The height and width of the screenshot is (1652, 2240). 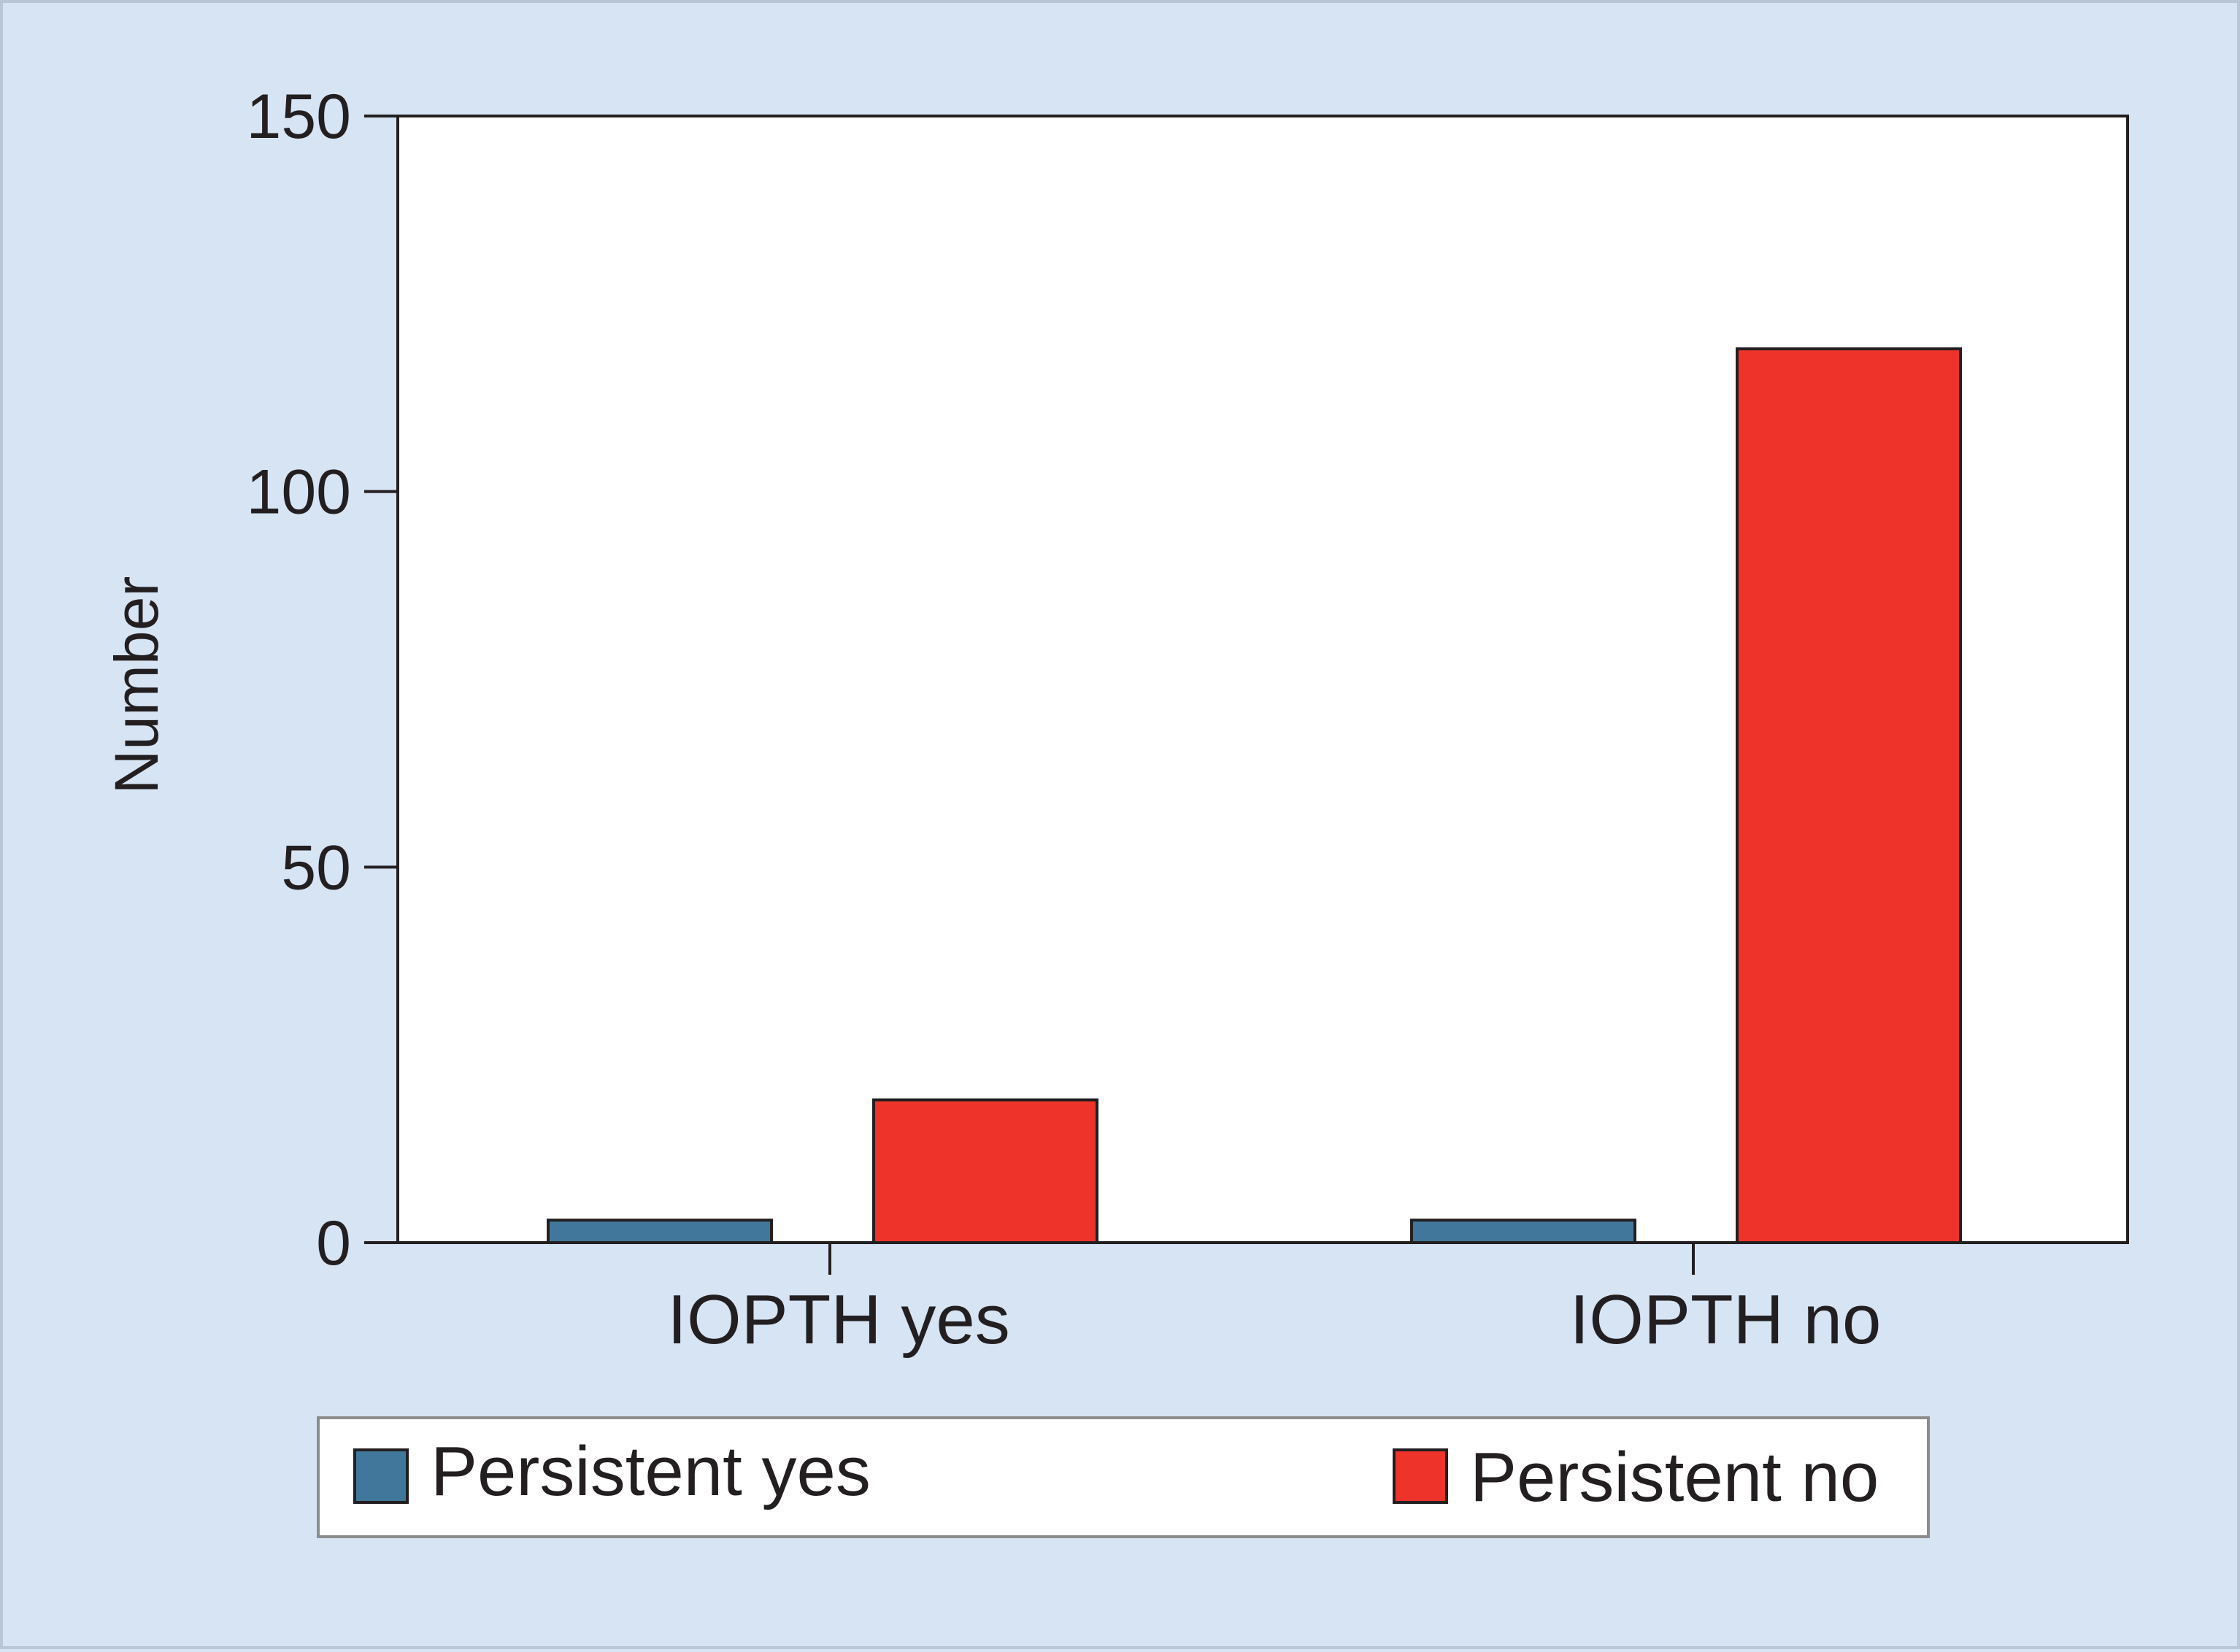 What do you see at coordinates (1274, 1301) in the screenshot?
I see `x-axis: IOPTH yes IOPTH no` at bounding box center [1274, 1301].